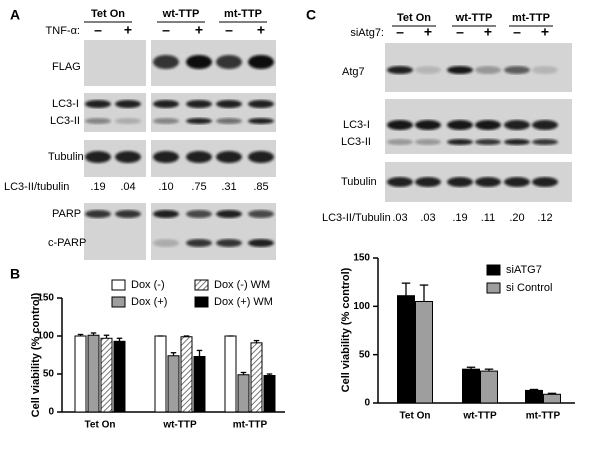 The image size is (600, 451). Describe the element at coordinates (311, 15) in the screenshot. I see `panel-label: C` at that location.